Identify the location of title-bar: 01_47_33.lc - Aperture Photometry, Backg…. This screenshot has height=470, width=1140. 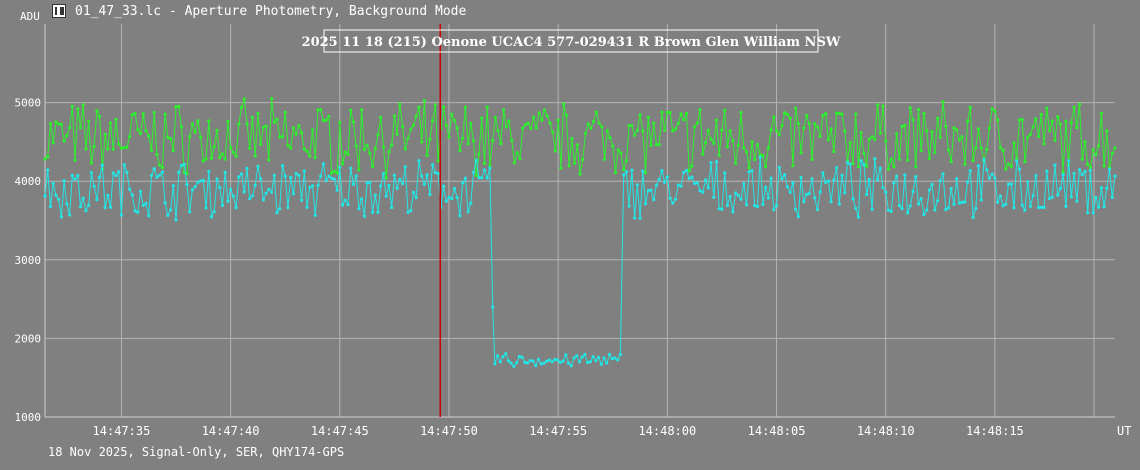
(570, 12).